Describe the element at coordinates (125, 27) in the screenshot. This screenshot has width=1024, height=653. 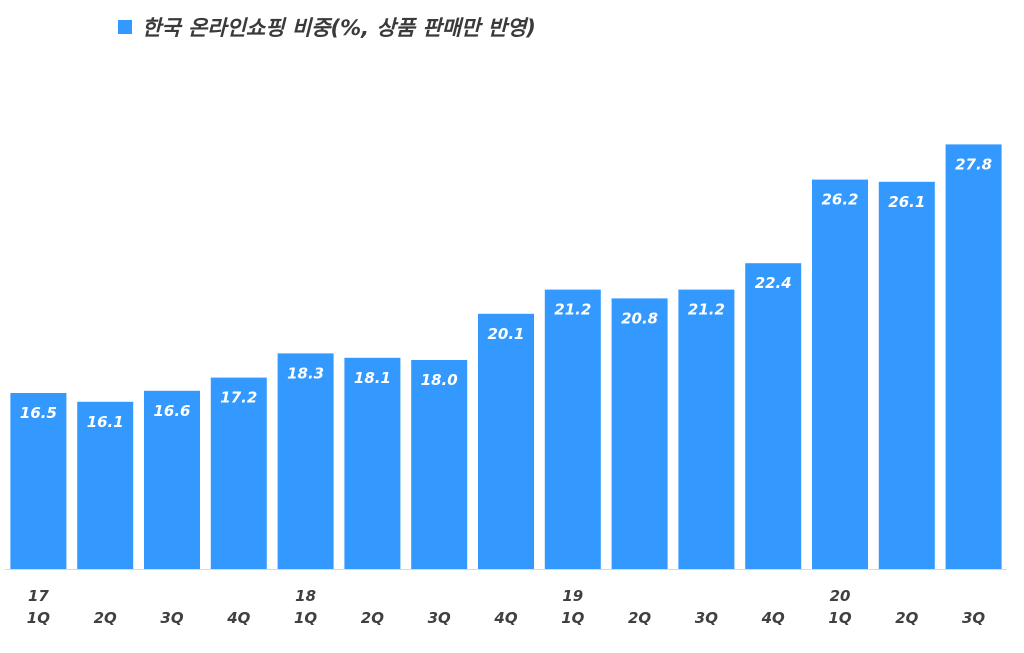
I see `legend-swatch` at that location.